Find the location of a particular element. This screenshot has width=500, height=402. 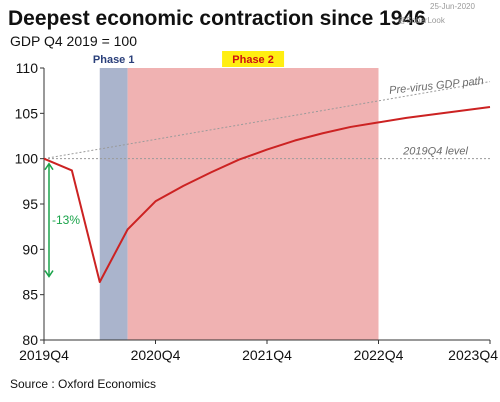

x-tick-label: 2021Q4 is located at coordinates (267, 355).